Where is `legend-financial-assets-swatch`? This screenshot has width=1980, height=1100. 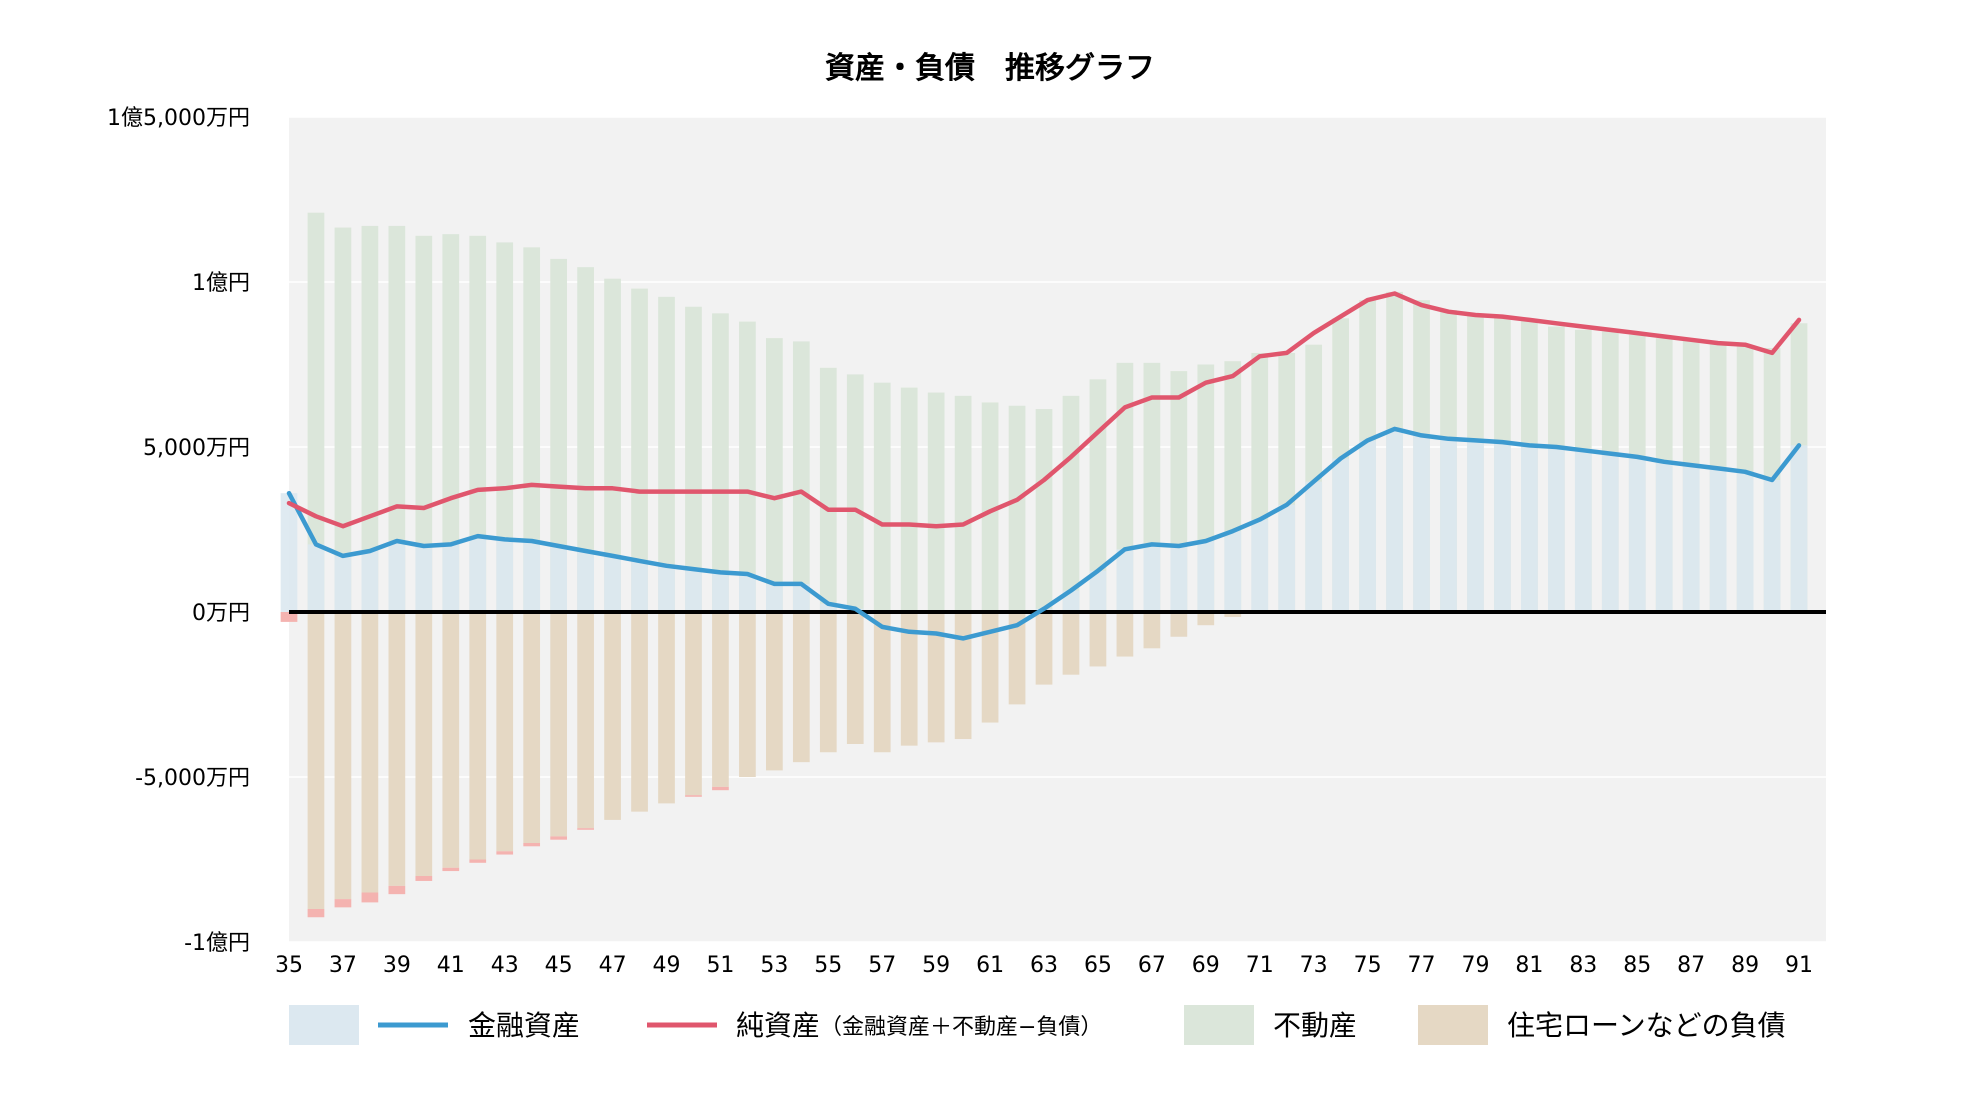
legend-financial-assets-swatch is located at coordinates (324, 1025).